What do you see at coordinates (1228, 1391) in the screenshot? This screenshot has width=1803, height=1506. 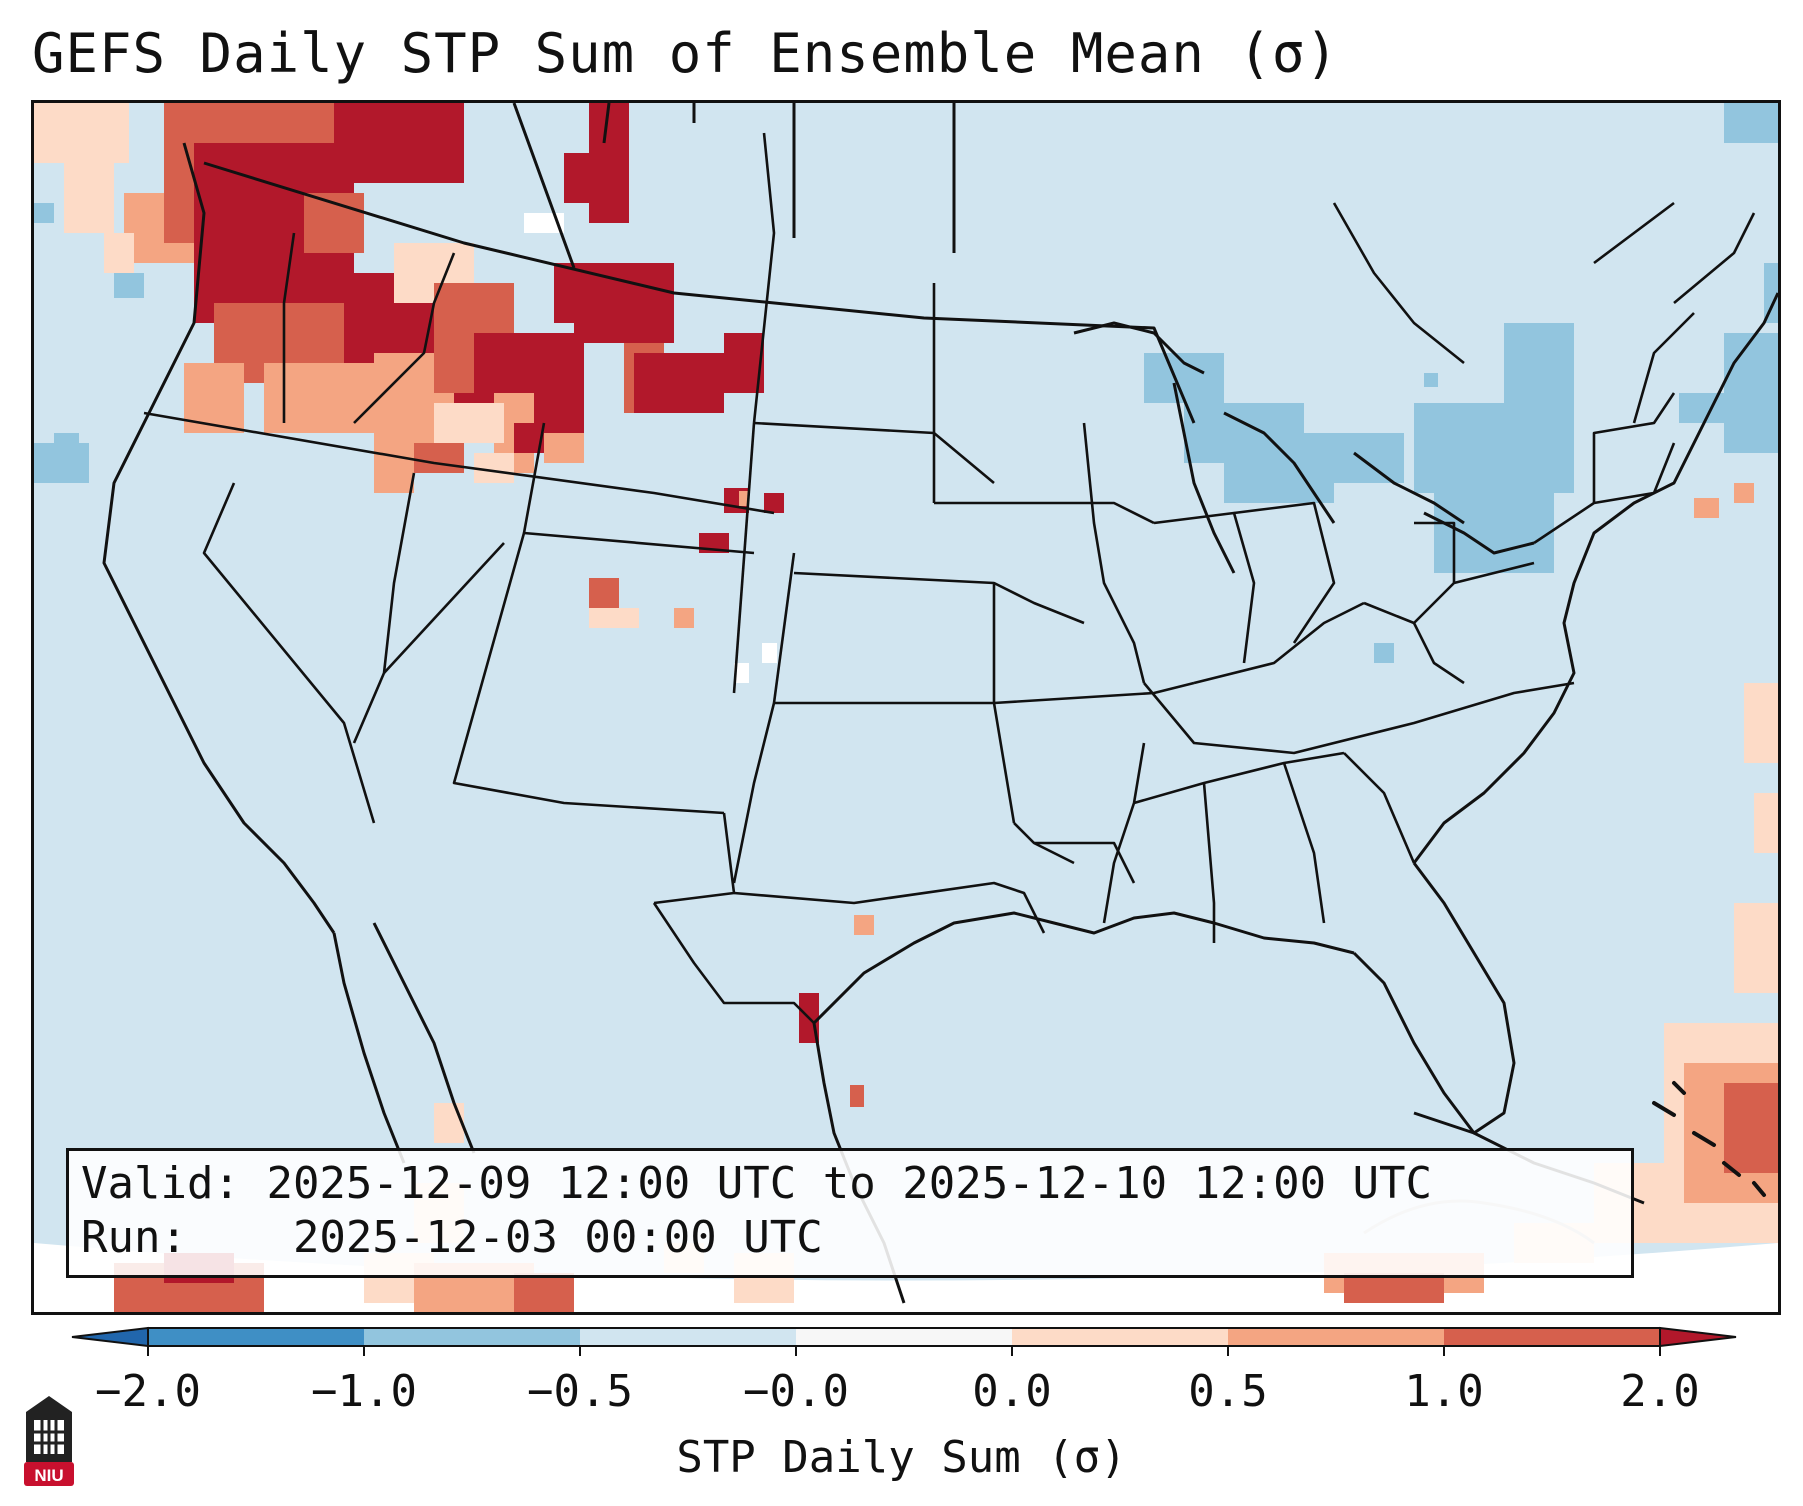 I see `colorbar-tick-label: 0.5` at bounding box center [1228, 1391].